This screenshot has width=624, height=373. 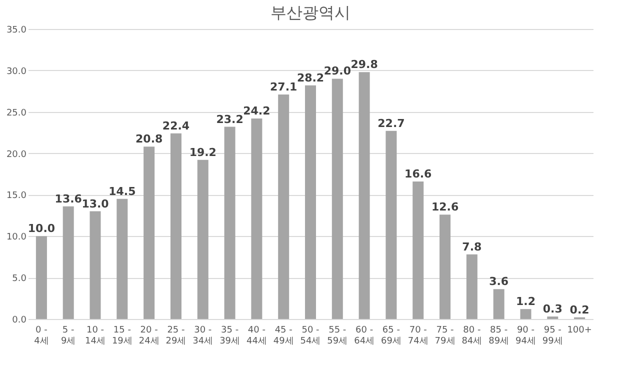 What do you see at coordinates (310, 12) in the screenshot?
I see `chart-title: 부산광역시` at bounding box center [310, 12].